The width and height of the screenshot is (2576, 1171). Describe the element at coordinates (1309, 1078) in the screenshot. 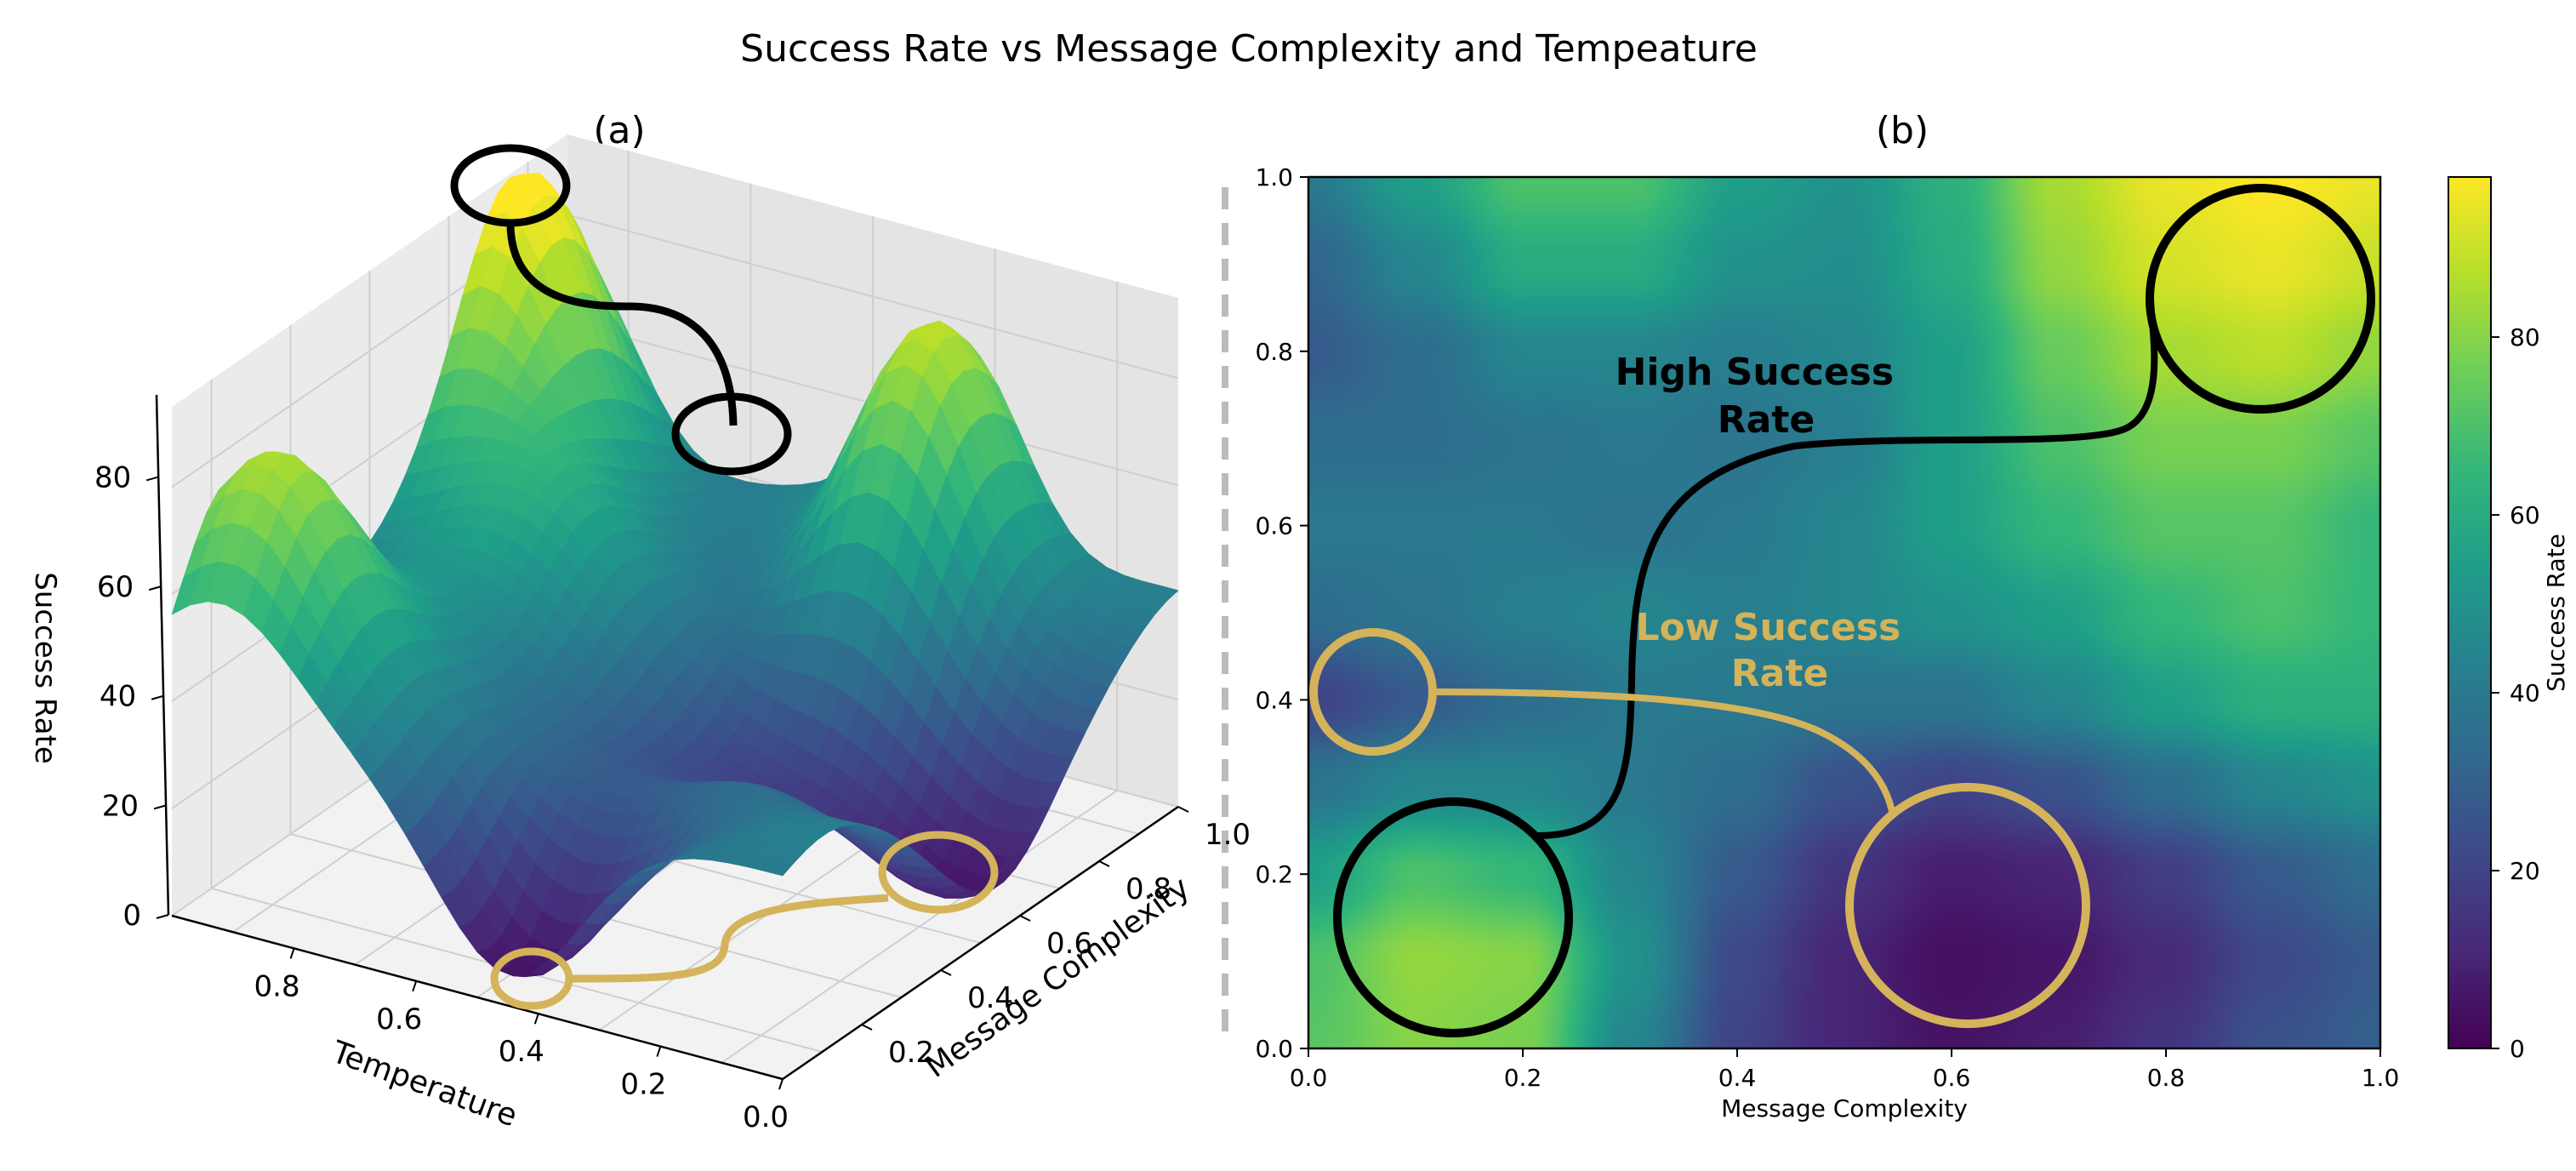

I see `x-tick-label: 0.0` at that location.